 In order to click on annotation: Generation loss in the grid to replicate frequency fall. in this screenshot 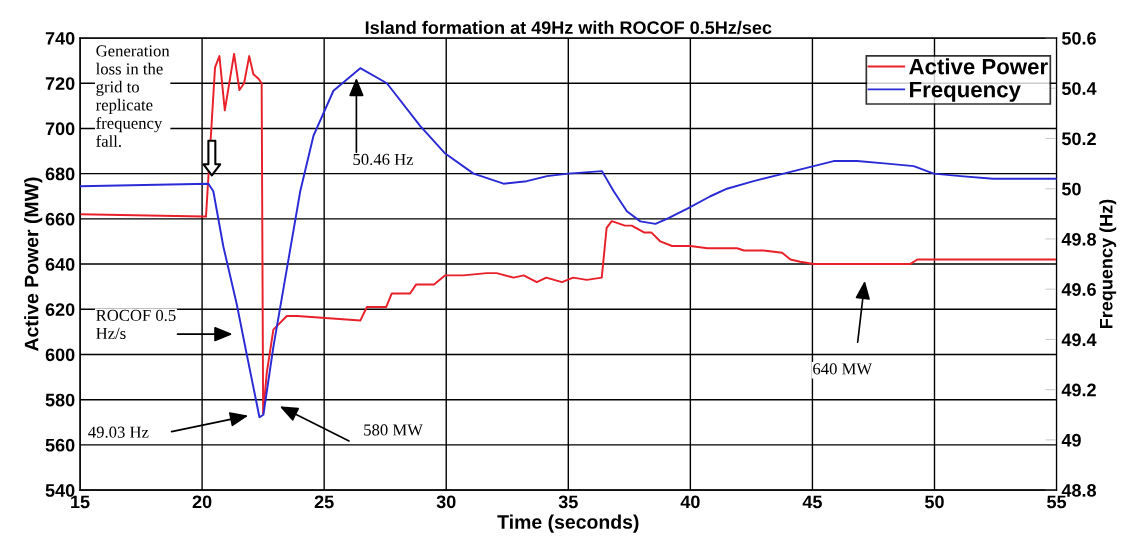, I will do `click(132, 96)`.